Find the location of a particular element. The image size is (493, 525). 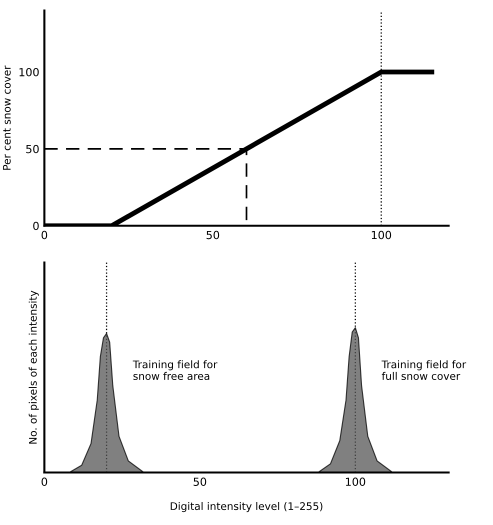

annotation: Training field for full snow cover is located at coordinates (424, 370).